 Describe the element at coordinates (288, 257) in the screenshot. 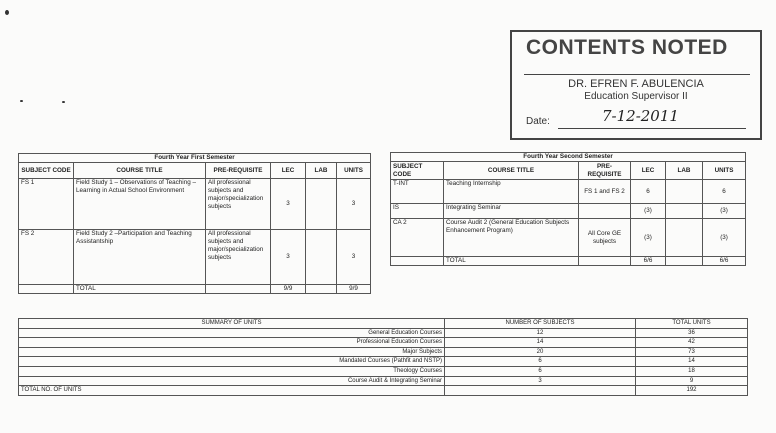

I see `lec: 3` at that location.